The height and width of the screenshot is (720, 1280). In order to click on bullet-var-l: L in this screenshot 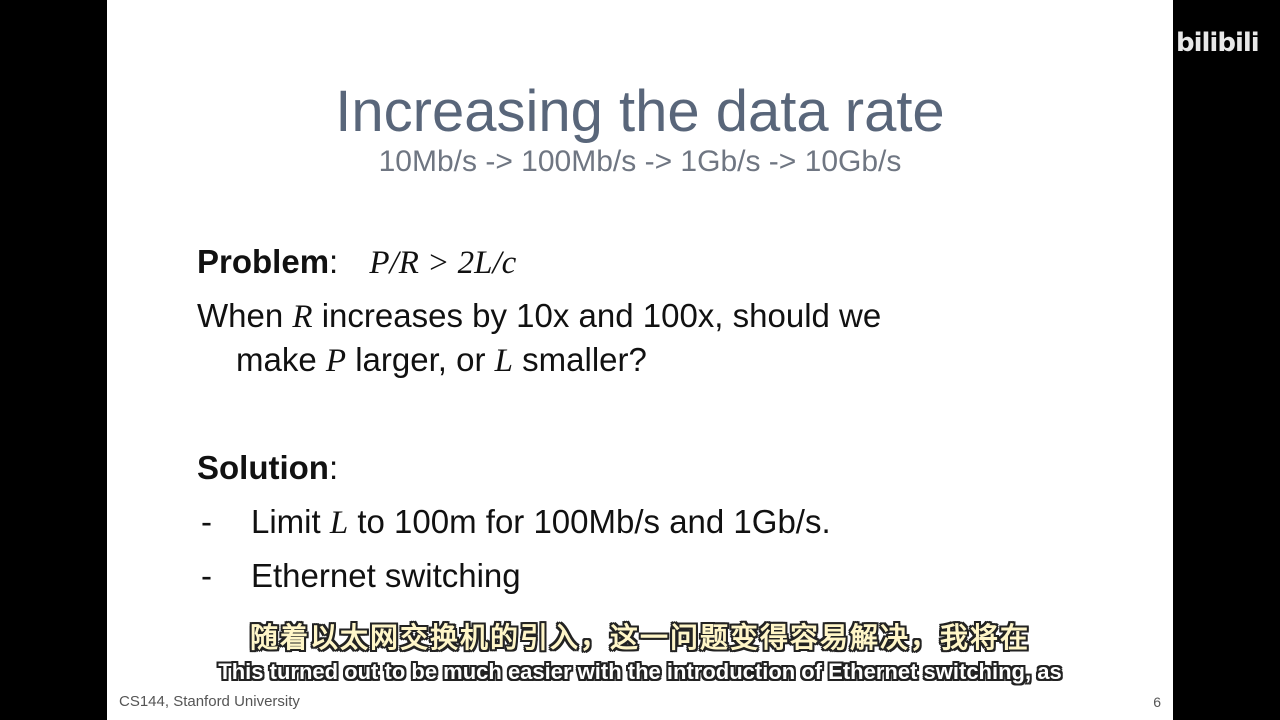, I will do `click(339, 523)`.